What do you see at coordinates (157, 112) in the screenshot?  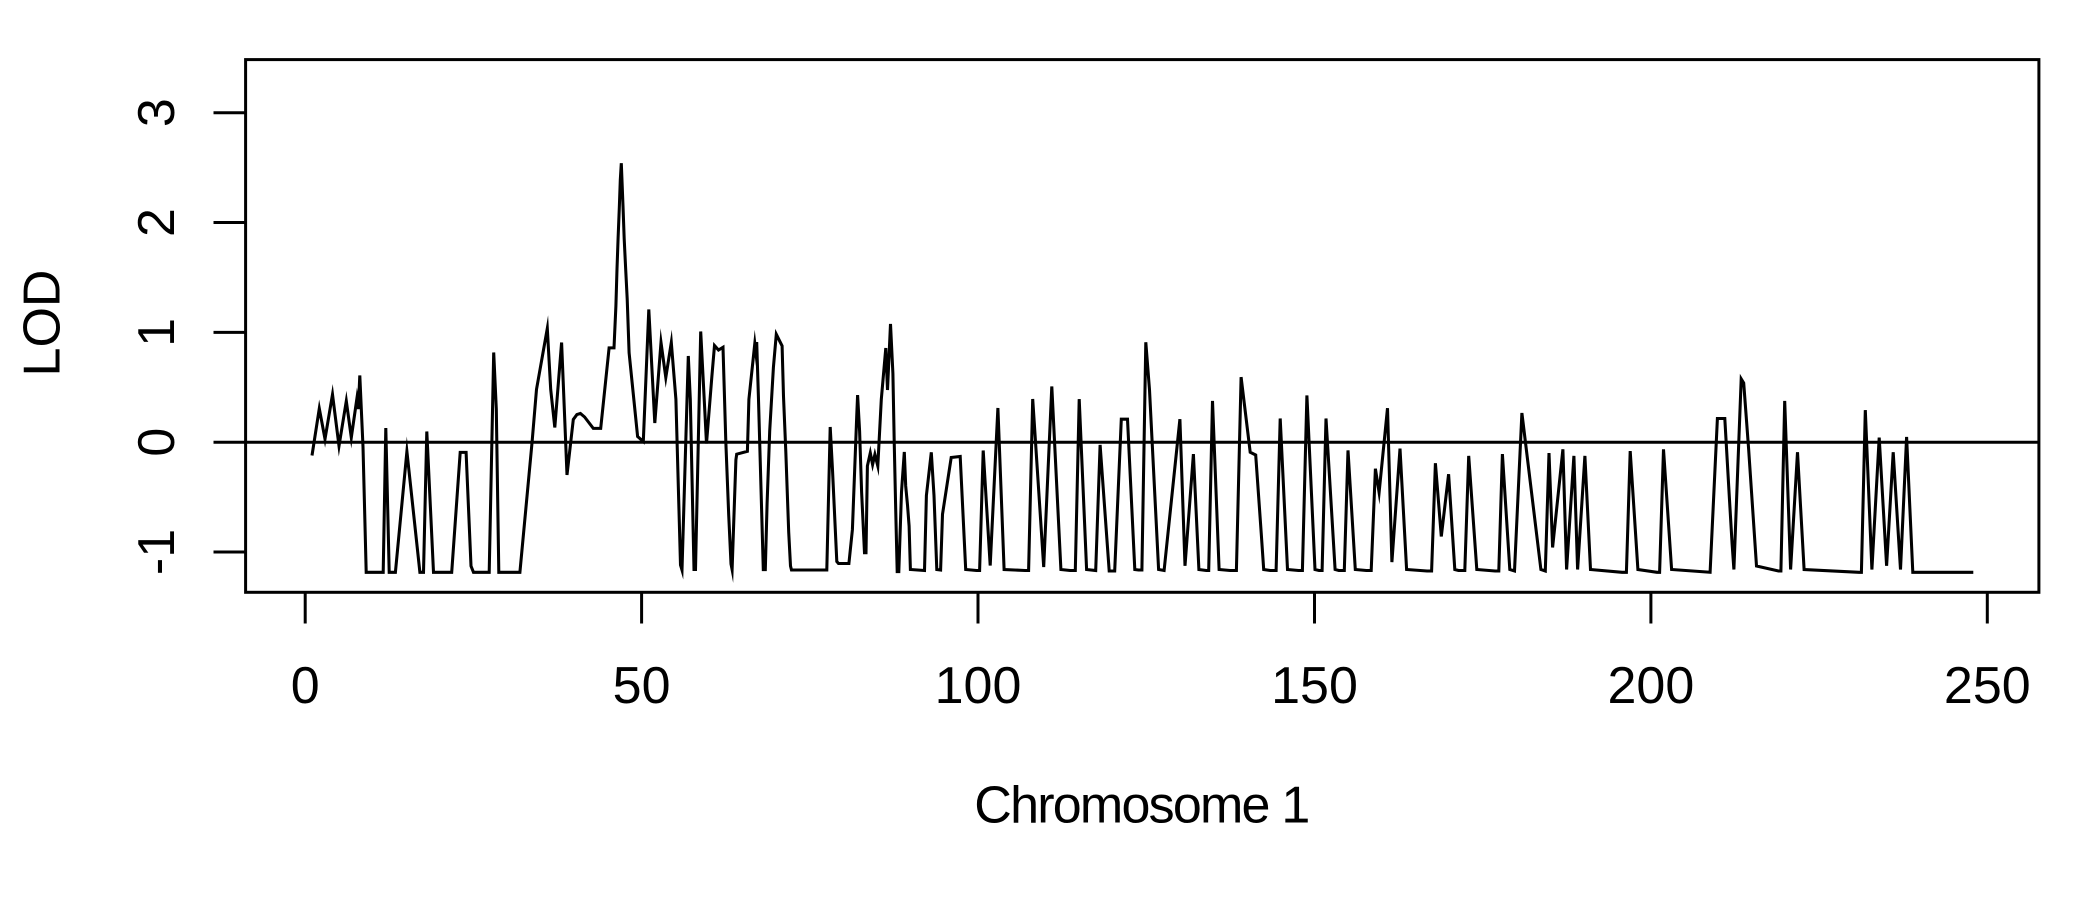 I see `svg-text: 3` at bounding box center [157, 112].